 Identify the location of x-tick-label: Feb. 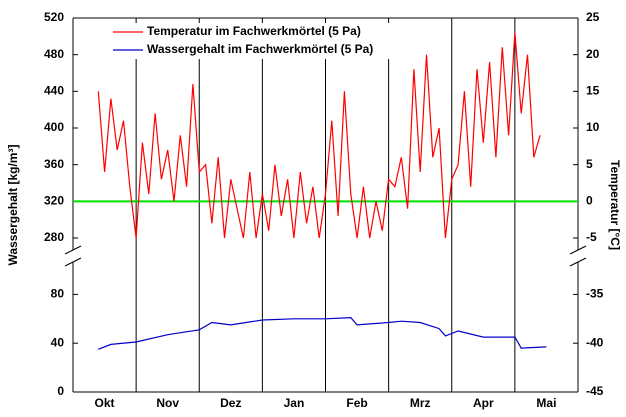
(356, 403).